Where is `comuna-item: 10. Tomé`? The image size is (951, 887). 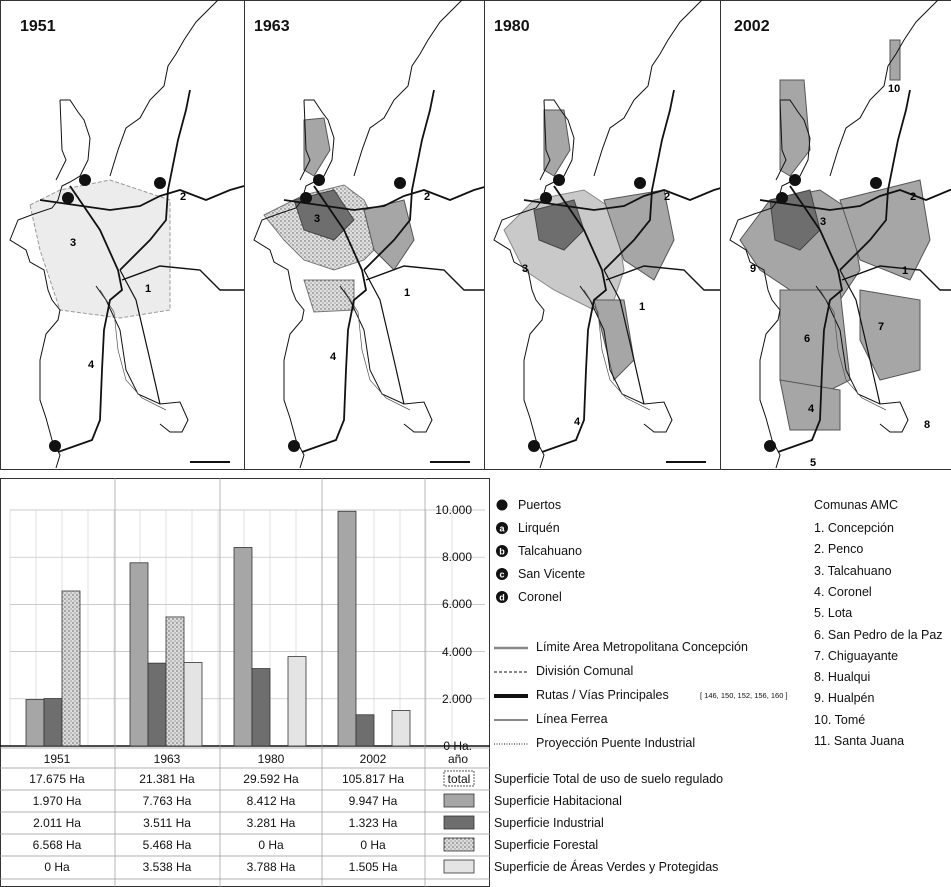 comuna-item: 10. Tomé is located at coordinates (840, 719).